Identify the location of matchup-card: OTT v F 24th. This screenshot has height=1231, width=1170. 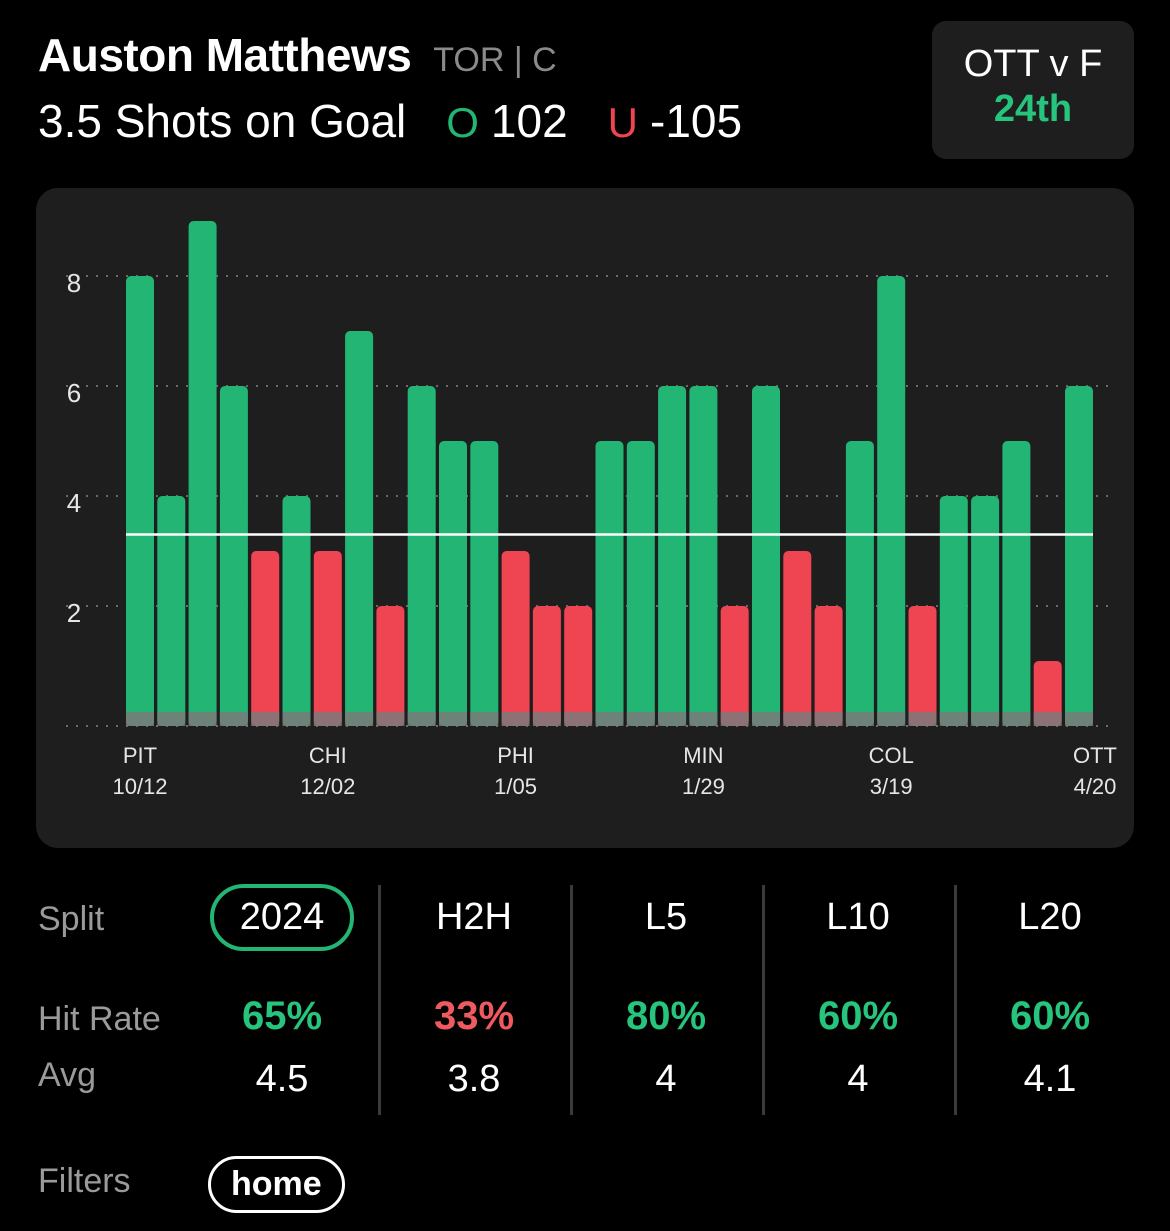
(1033, 90).